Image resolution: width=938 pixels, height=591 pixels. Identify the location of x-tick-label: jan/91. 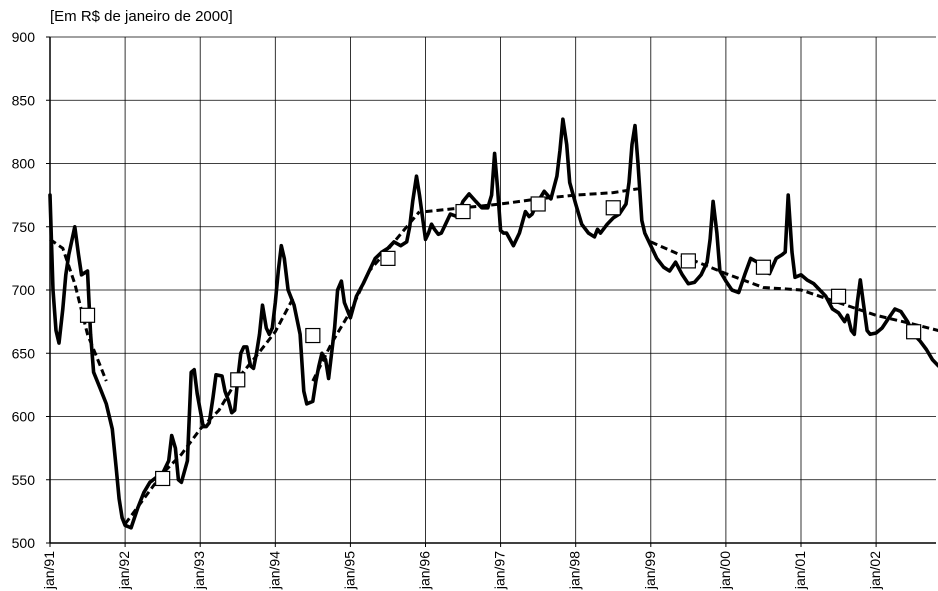
(49, 570).